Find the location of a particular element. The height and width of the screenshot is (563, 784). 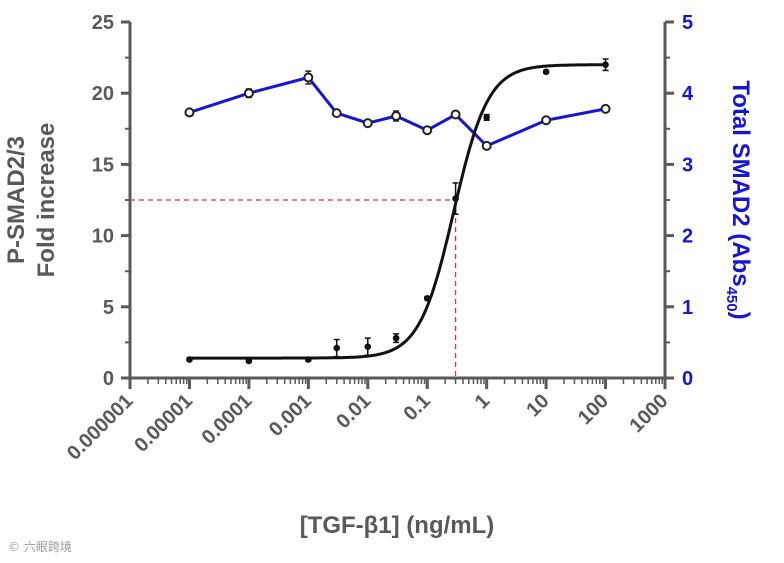

left-tick-label: 5 is located at coordinates (108, 308).